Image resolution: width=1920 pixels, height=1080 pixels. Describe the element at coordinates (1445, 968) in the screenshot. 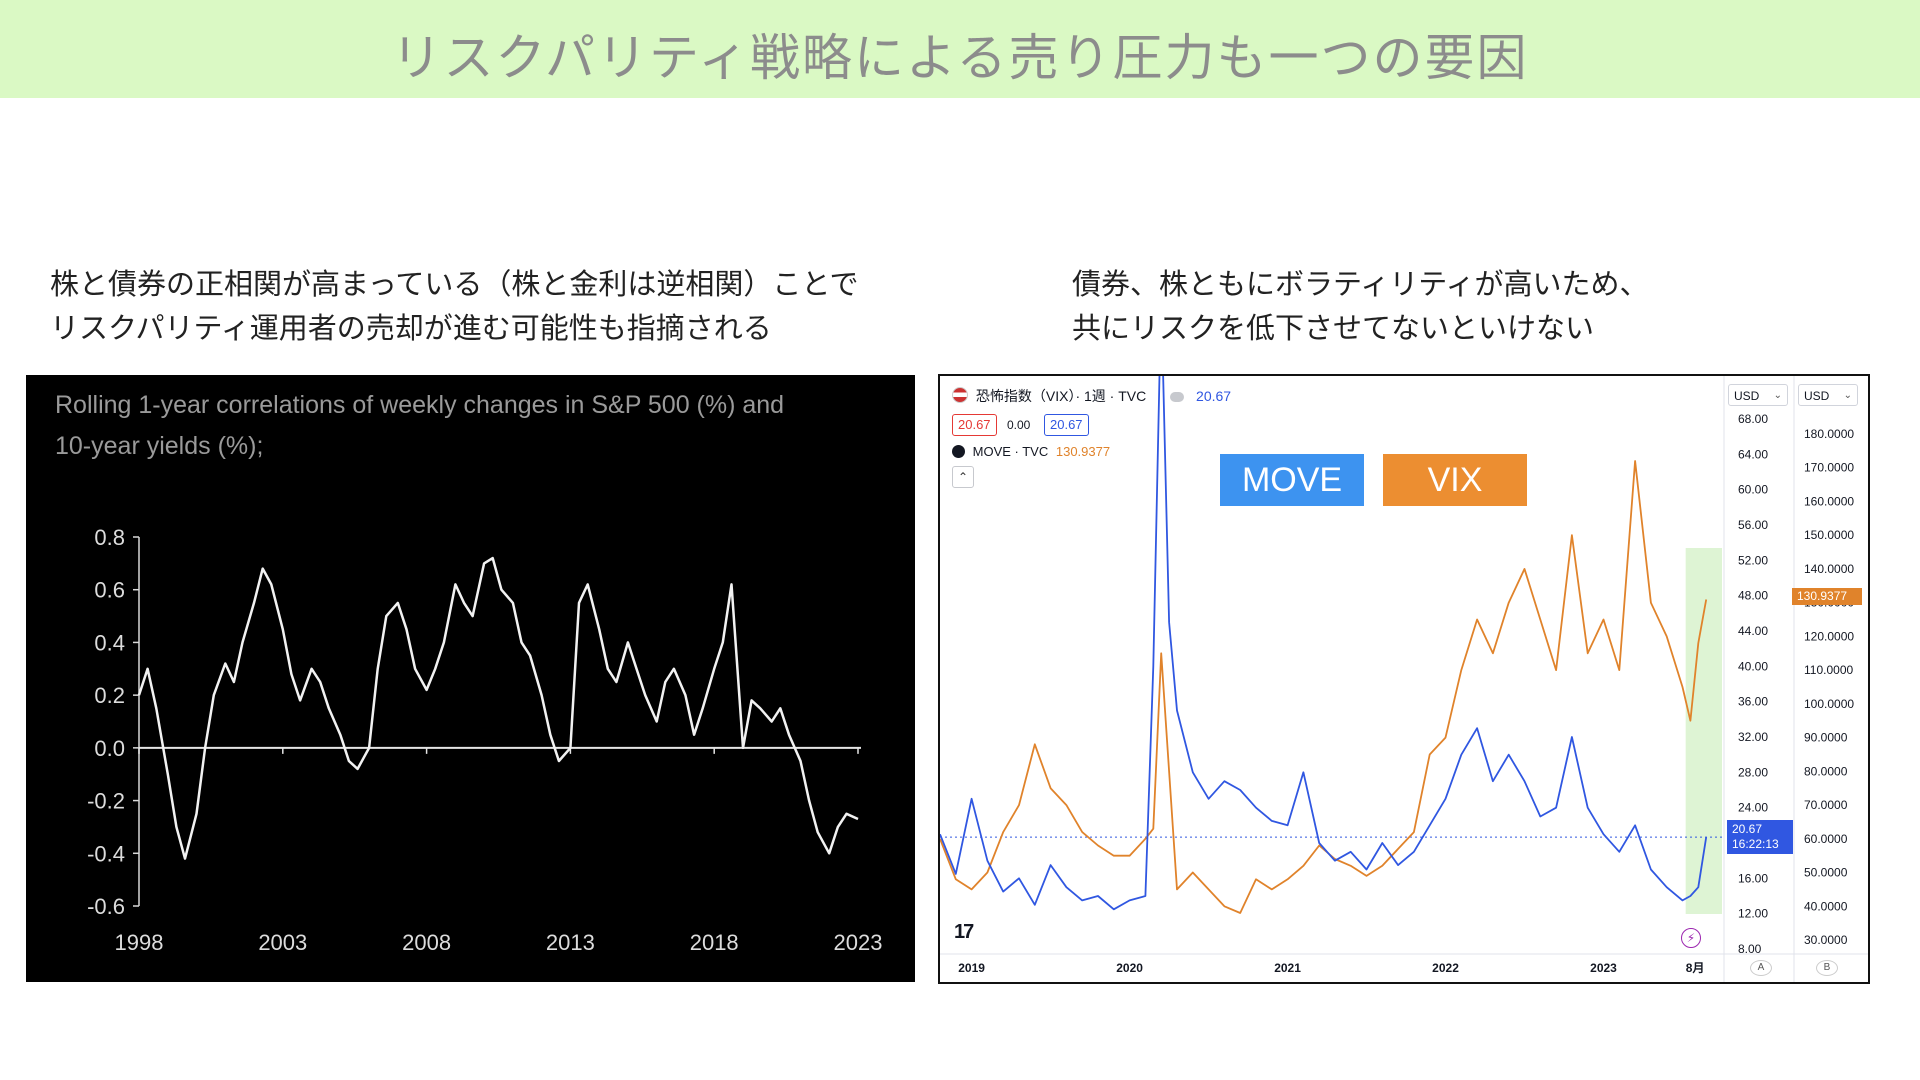

I see `x-tick-label: 2022` at that location.